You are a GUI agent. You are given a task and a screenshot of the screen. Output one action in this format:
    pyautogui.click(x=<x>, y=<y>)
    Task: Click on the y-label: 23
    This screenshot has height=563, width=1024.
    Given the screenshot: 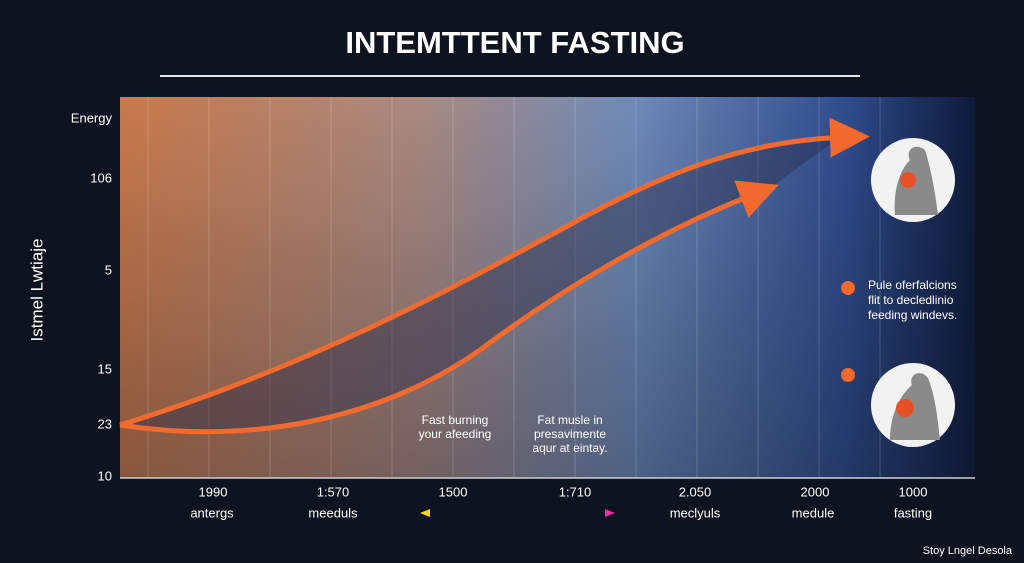 What is the action you would take?
    pyautogui.click(x=105, y=423)
    